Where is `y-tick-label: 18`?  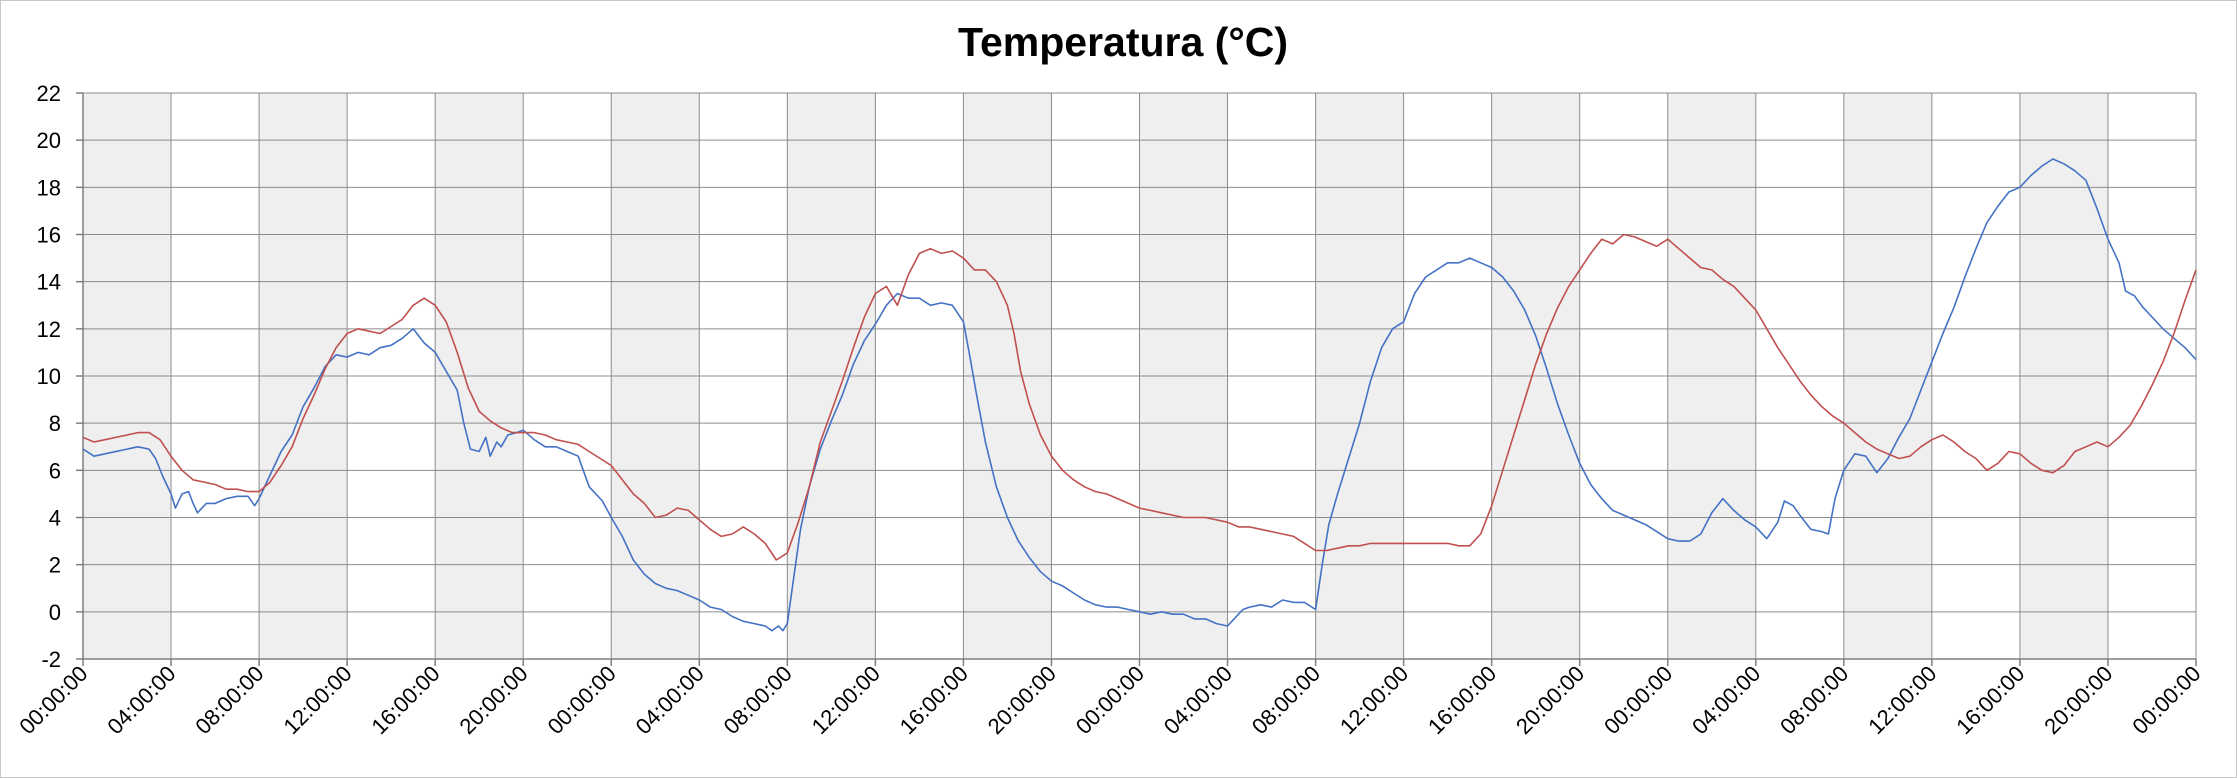 y-tick-label: 18 is located at coordinates (49, 187).